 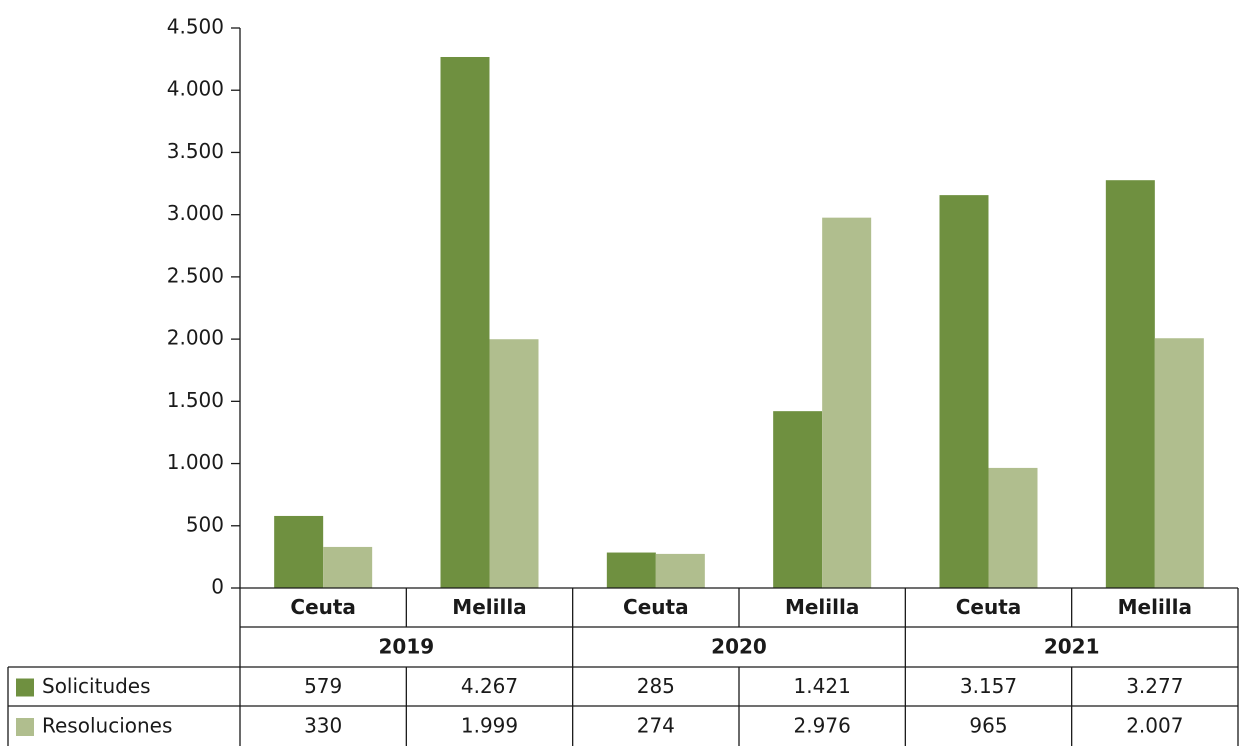 What do you see at coordinates (195, 213) in the screenshot?
I see `y-tick-label: 3.000` at bounding box center [195, 213].